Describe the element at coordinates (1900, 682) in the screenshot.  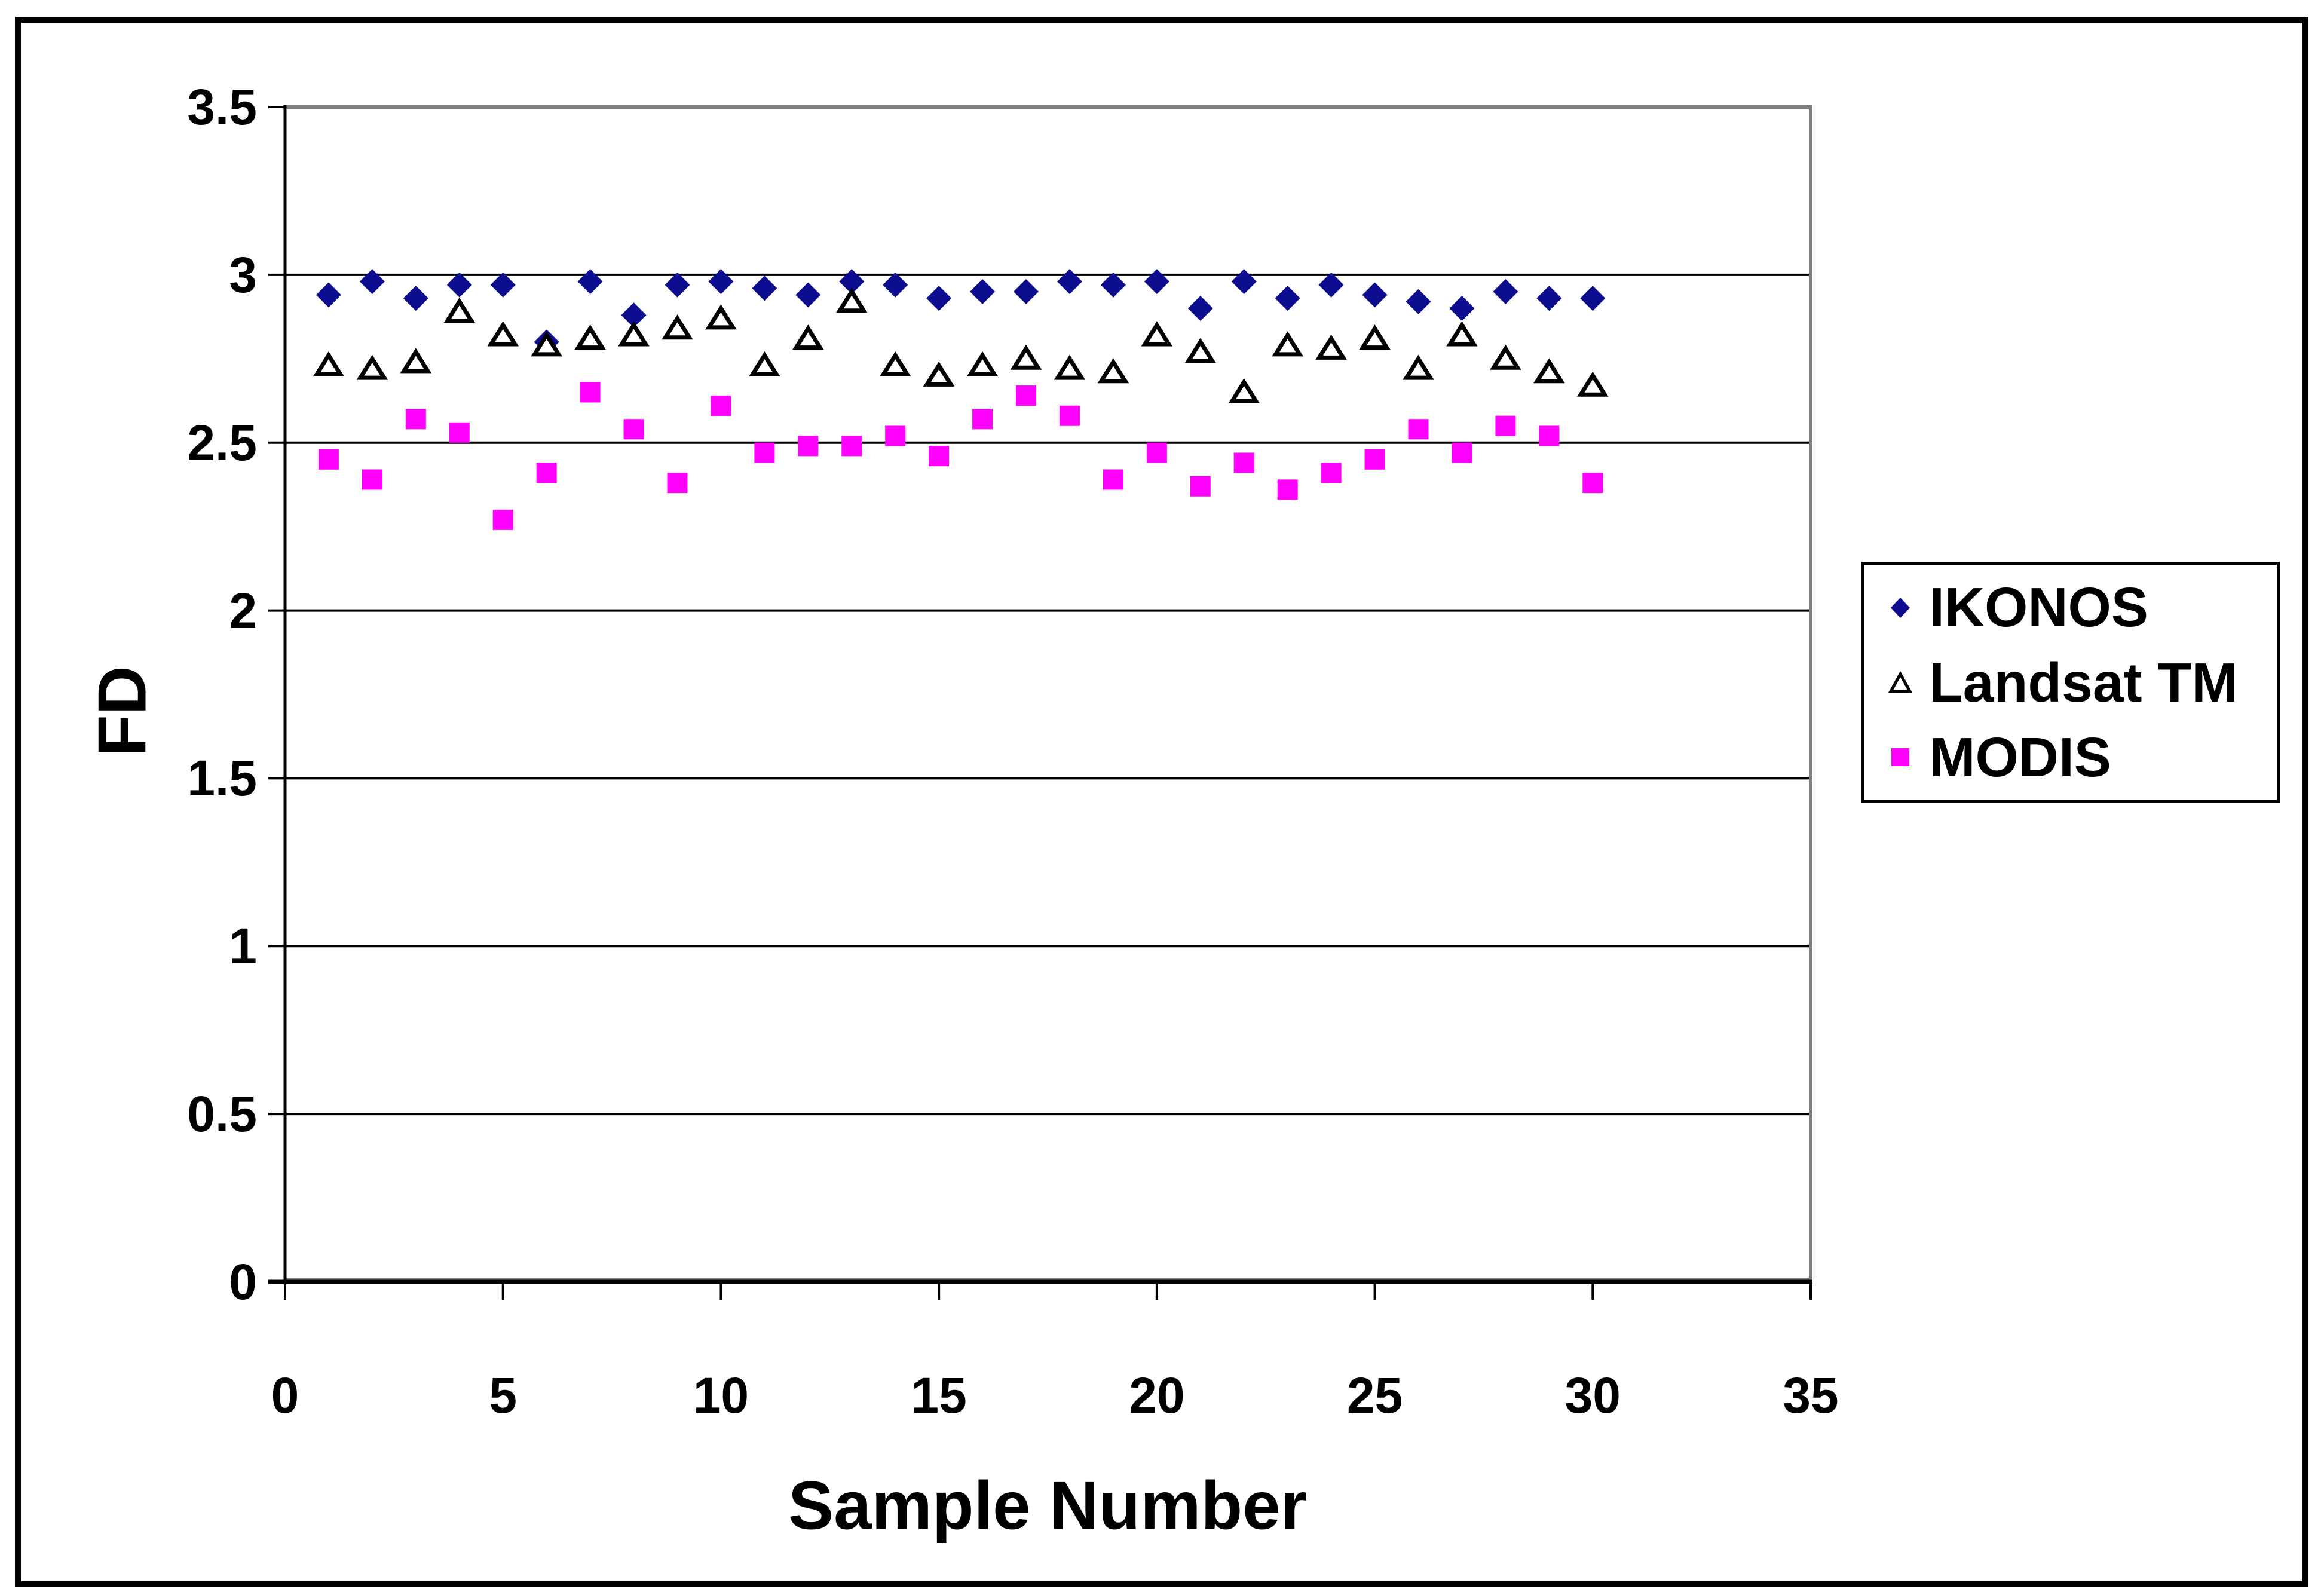
I see `triangle-open-icon` at that location.